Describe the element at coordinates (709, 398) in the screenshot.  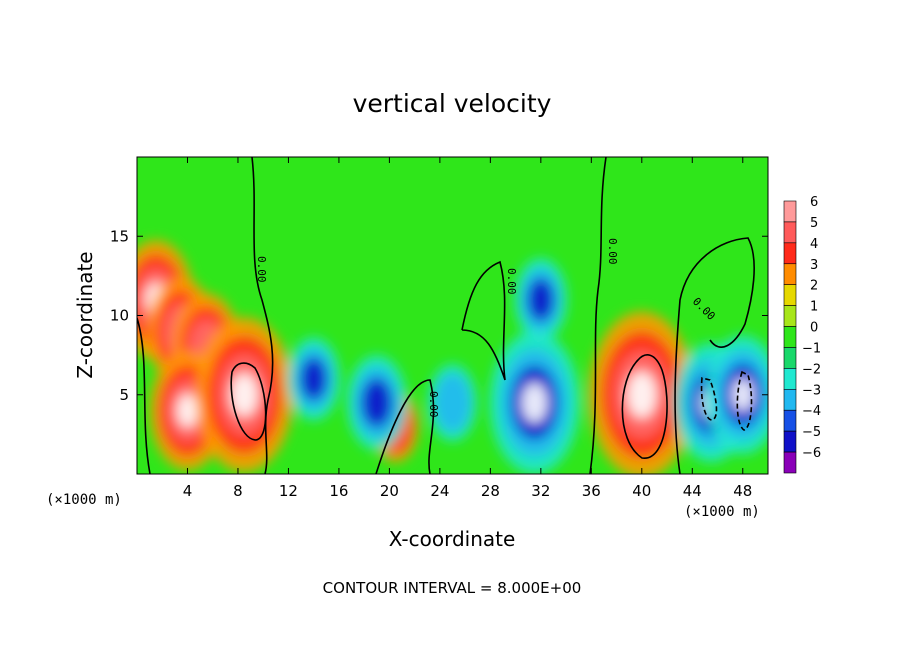
I see `downdraft-core-45km` at that location.